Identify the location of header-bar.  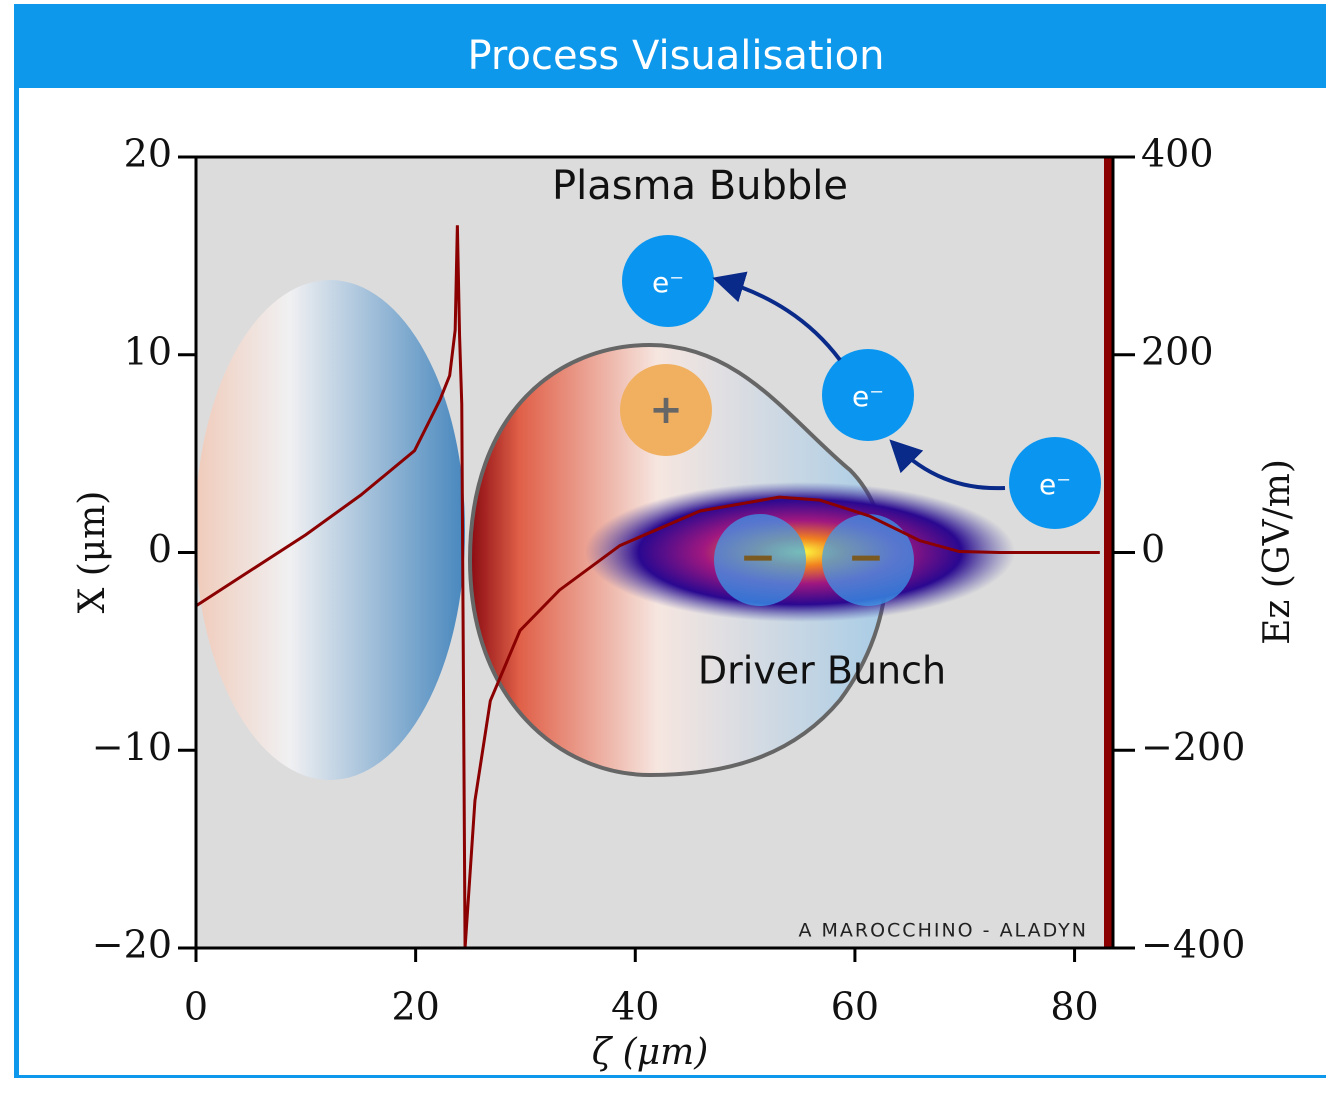
(670, 46).